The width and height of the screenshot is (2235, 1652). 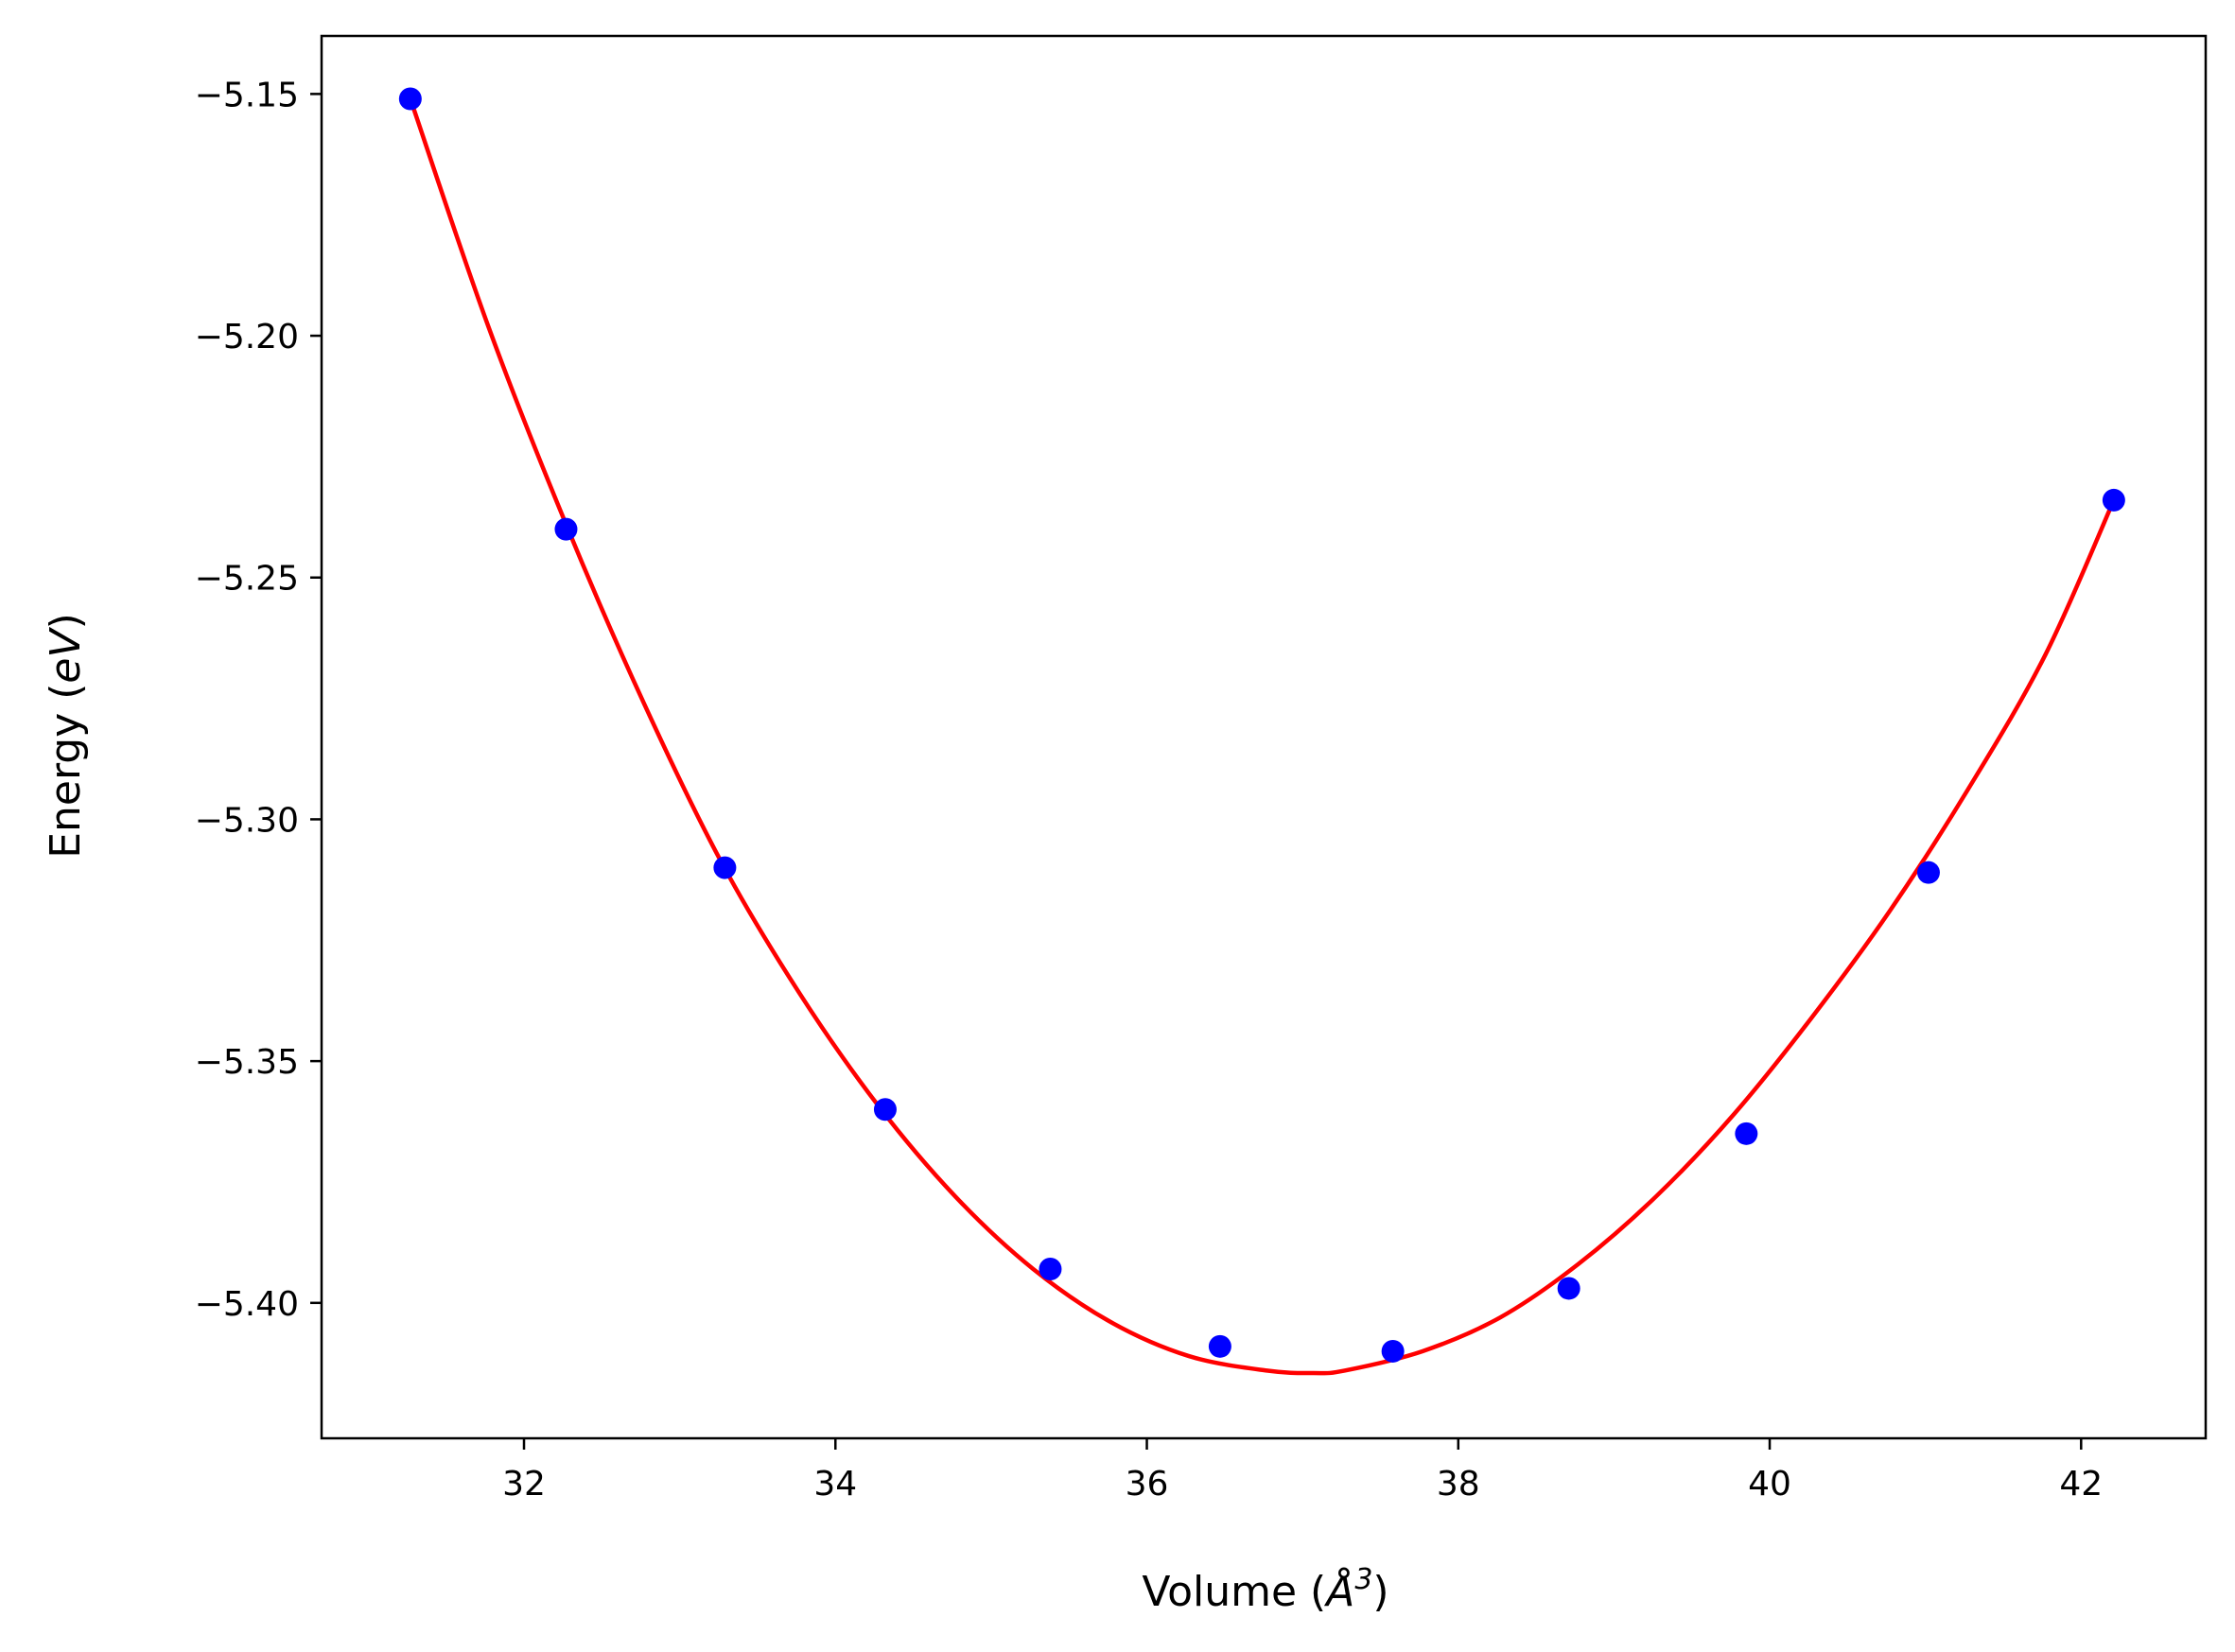 I want to click on x-axis-ticks: 32 34 36 38 40 42, so click(x=1302, y=1471).